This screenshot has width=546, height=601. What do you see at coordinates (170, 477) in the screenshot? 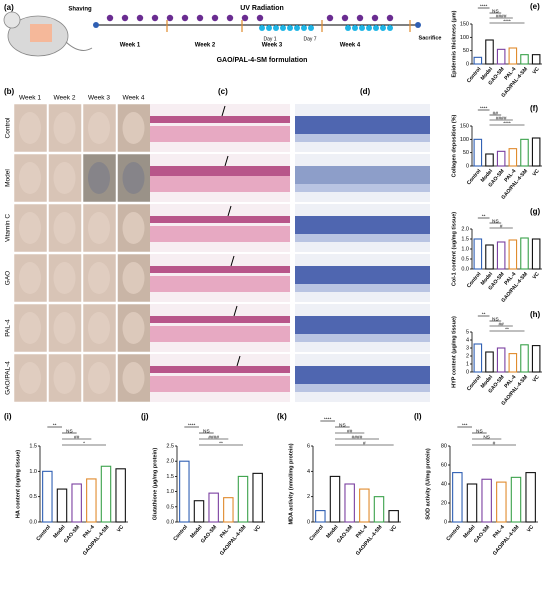
I see `y-tick-label: 1.5` at bounding box center [170, 477].